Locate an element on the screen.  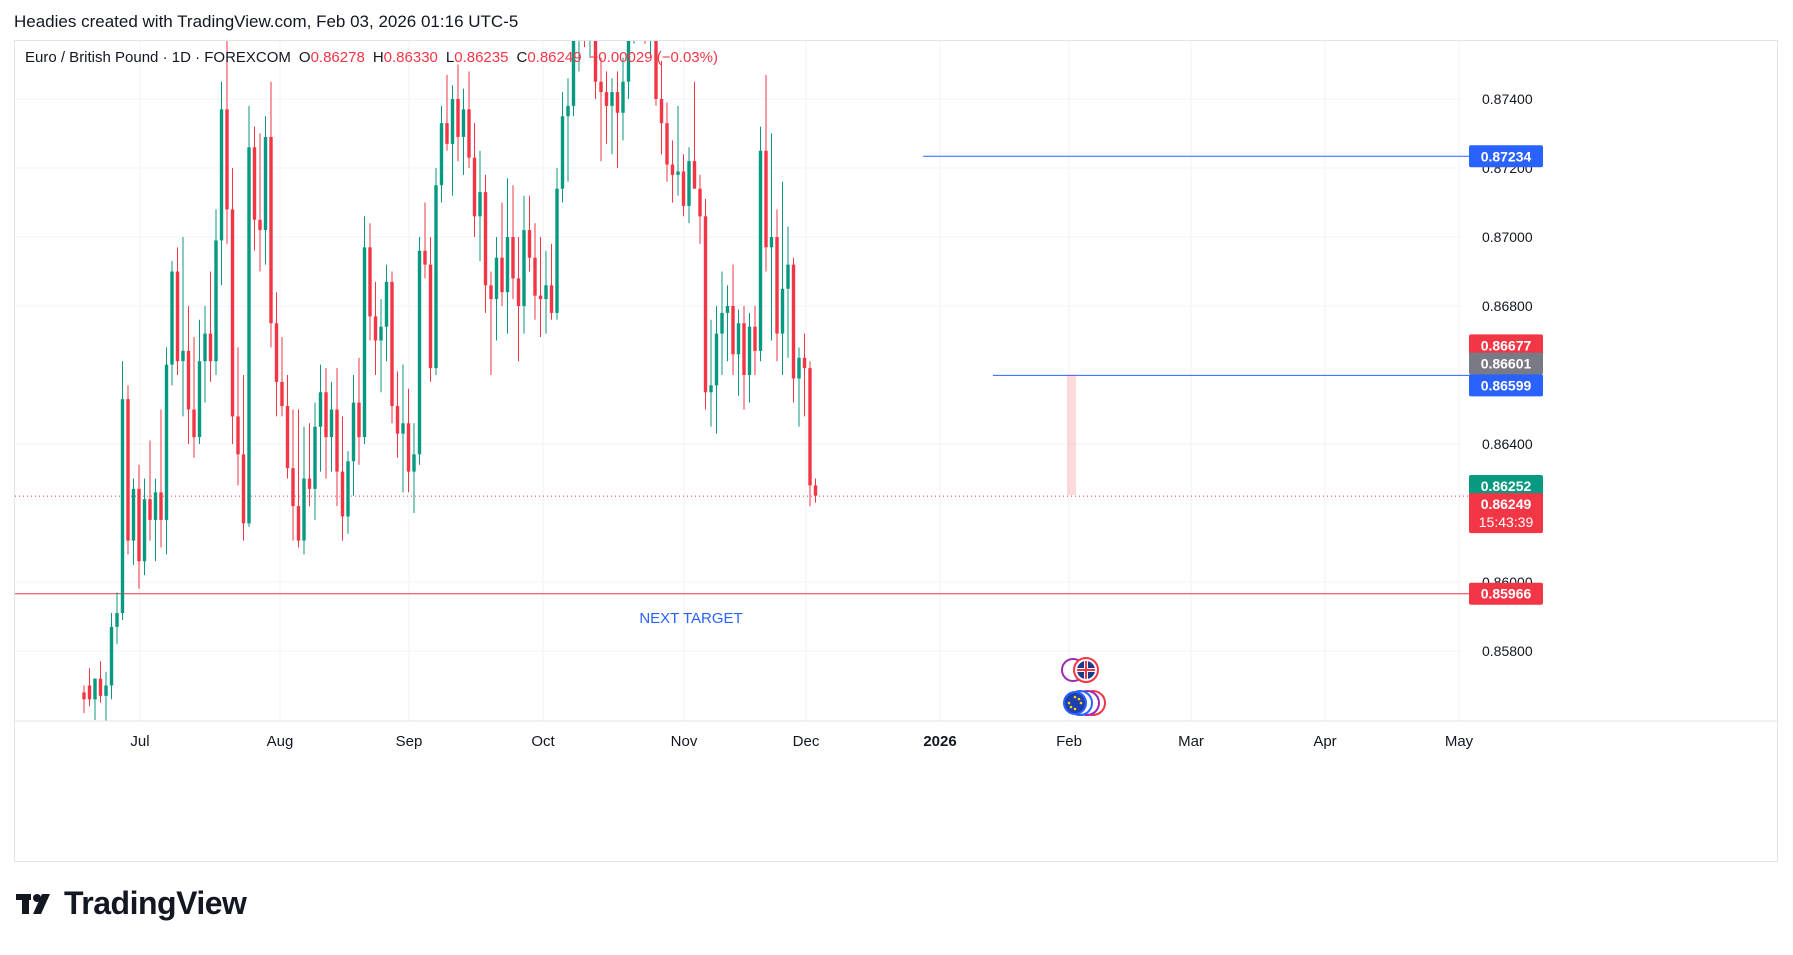
tradingview-logo-text: TradingView is located at coordinates (155, 903).